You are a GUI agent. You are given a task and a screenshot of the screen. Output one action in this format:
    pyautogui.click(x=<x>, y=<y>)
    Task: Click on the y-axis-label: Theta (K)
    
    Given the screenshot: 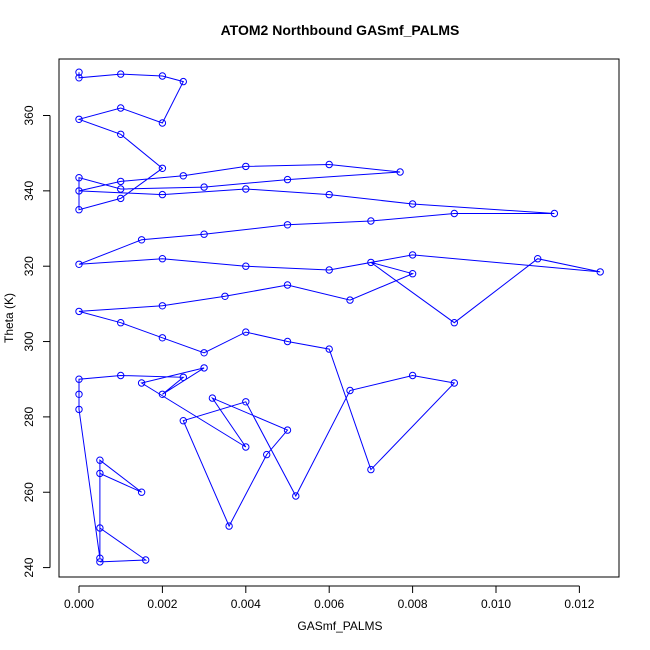 What is the action you would take?
    pyautogui.click(x=9, y=318)
    